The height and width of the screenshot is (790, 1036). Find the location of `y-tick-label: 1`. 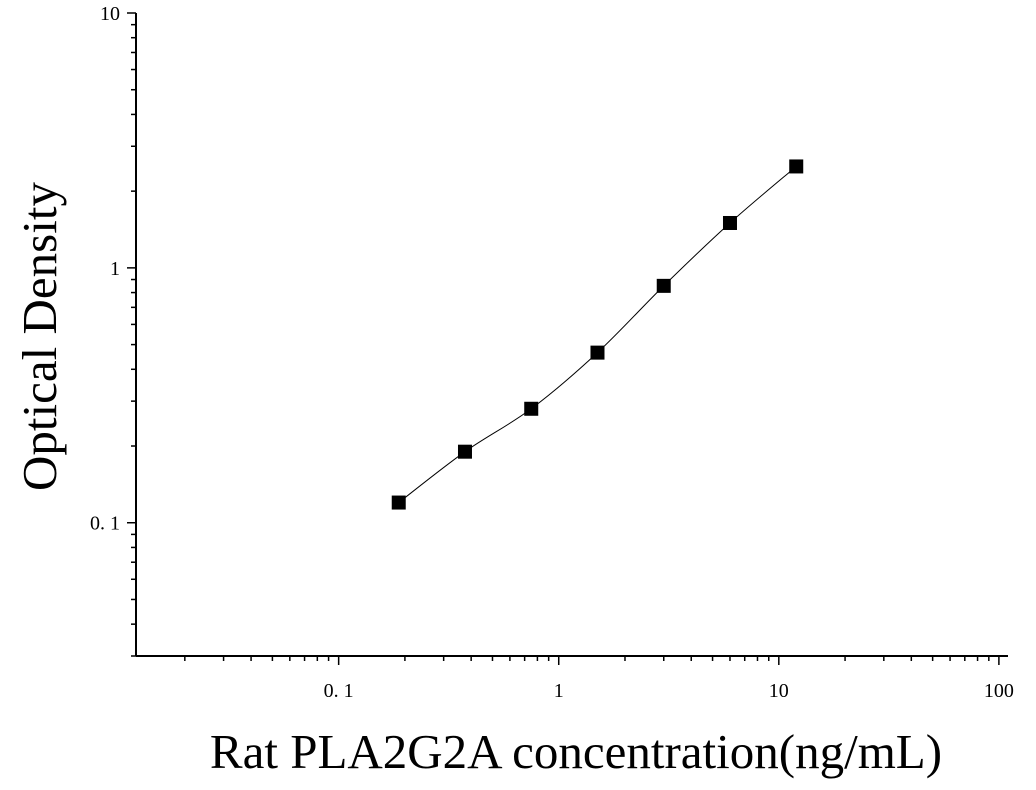

y-tick-label: 1 is located at coordinates (115, 269).